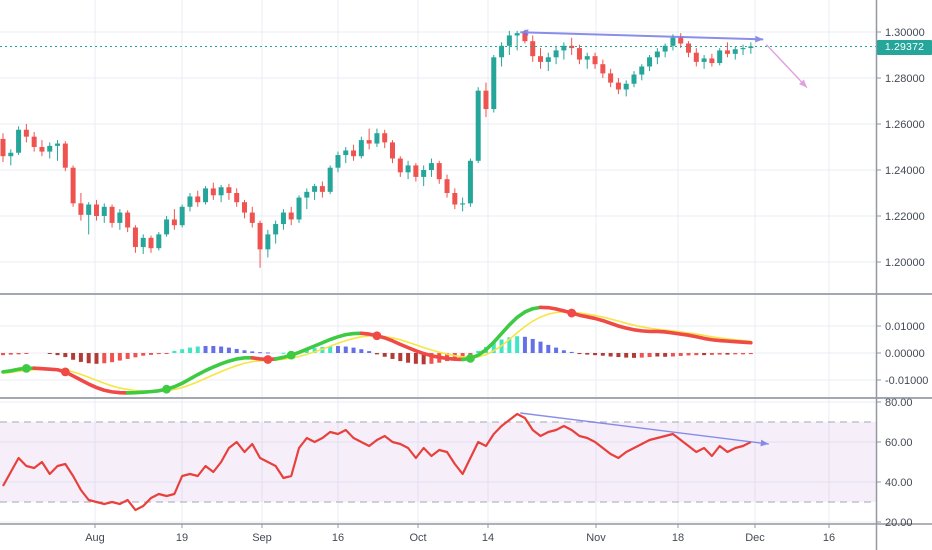  Describe the element at coordinates (438, 462) in the screenshot. I see `rsi-band` at that location.